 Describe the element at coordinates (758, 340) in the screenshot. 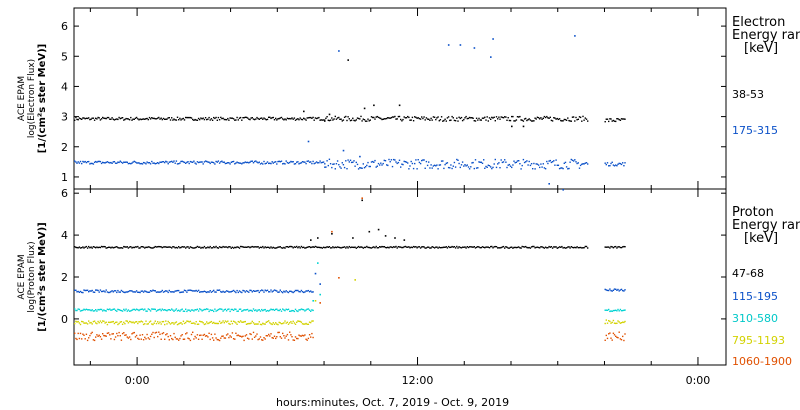

I see `proton-range-795-1193: 795-1193` at that location.